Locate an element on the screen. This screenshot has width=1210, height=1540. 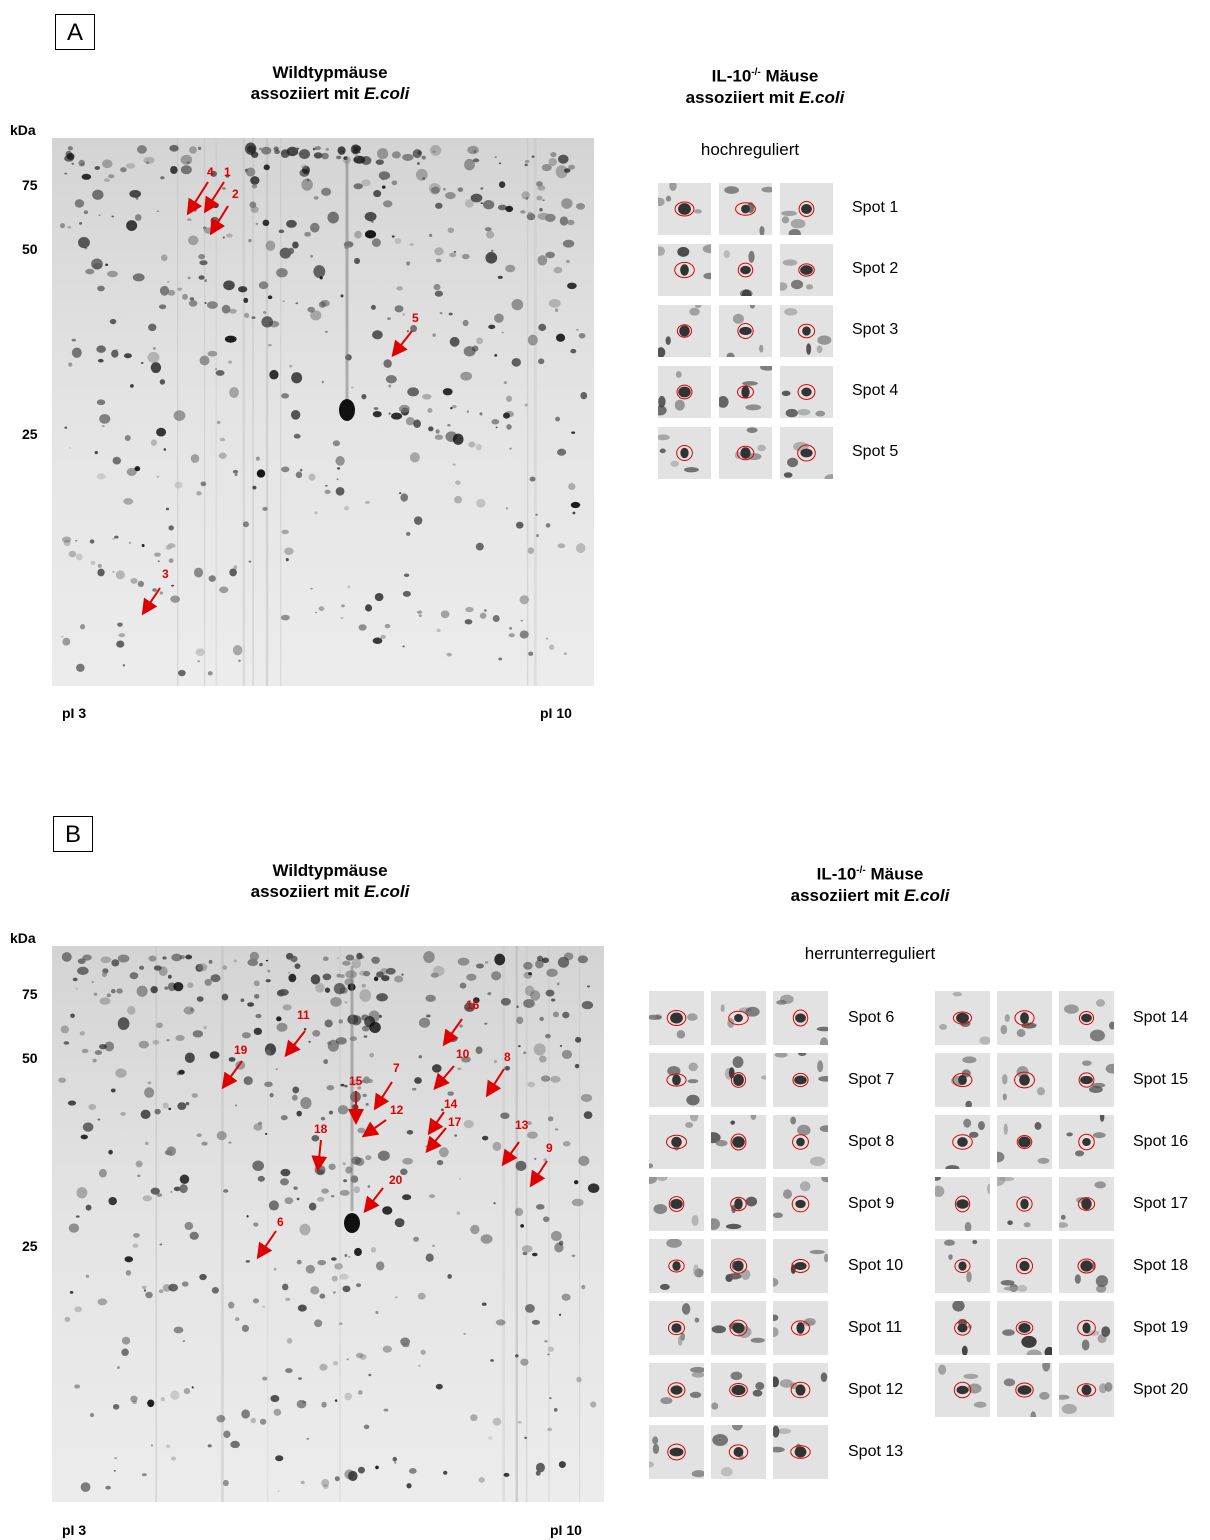
arrow-11: 11 is located at coordinates (297, 1033).